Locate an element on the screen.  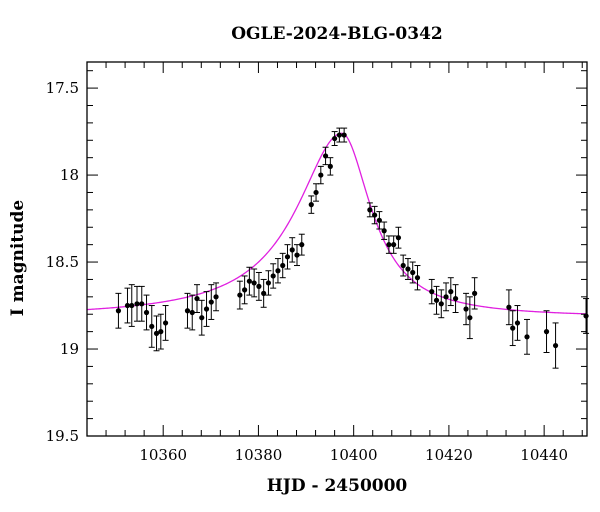
y-tick-label: 18 is located at coordinates (69, 175).